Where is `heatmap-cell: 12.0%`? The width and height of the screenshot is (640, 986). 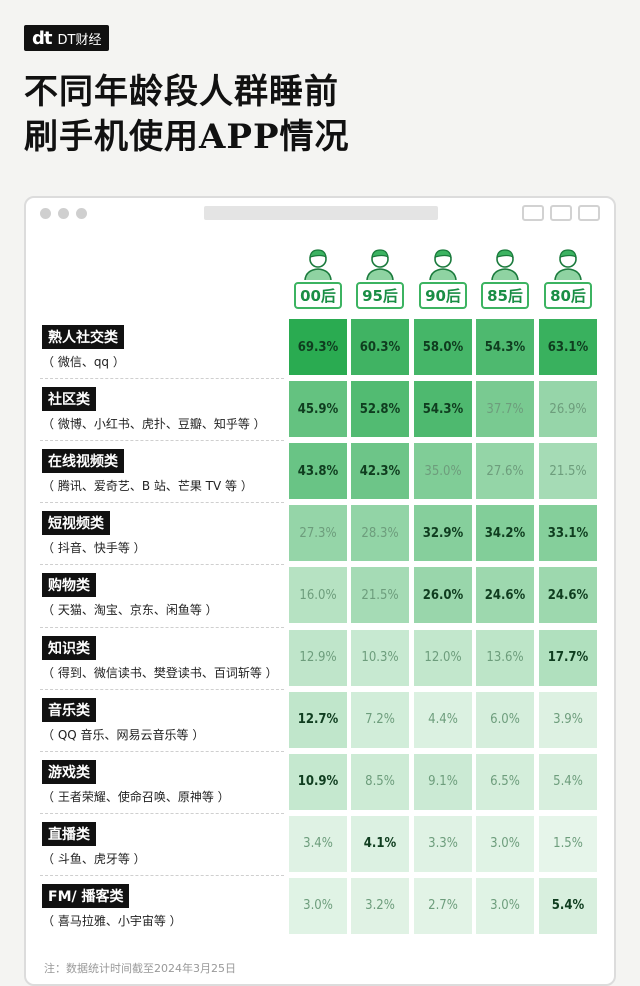
heatmap-cell: 12.0% is located at coordinates (443, 657).